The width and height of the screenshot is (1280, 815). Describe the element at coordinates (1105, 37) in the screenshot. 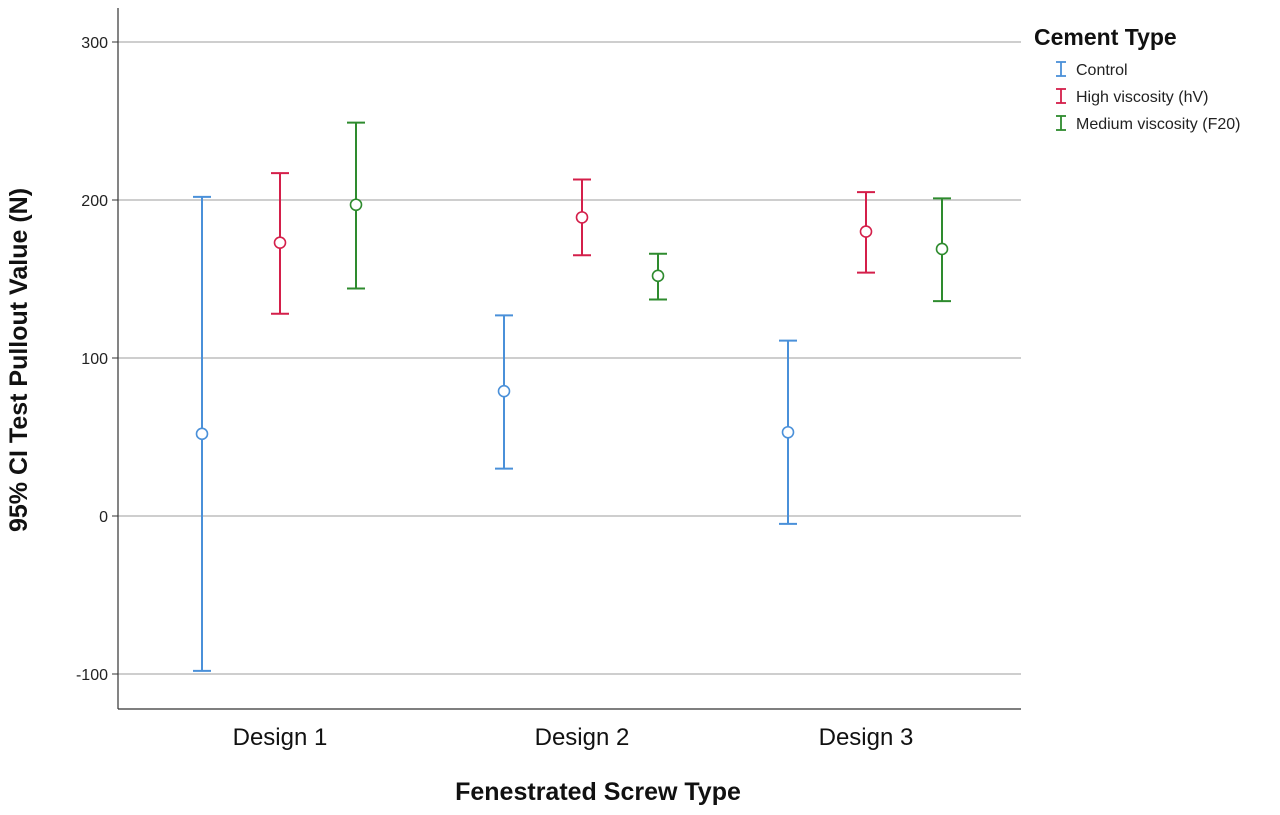

I see `legend-title: Cement Type` at that location.